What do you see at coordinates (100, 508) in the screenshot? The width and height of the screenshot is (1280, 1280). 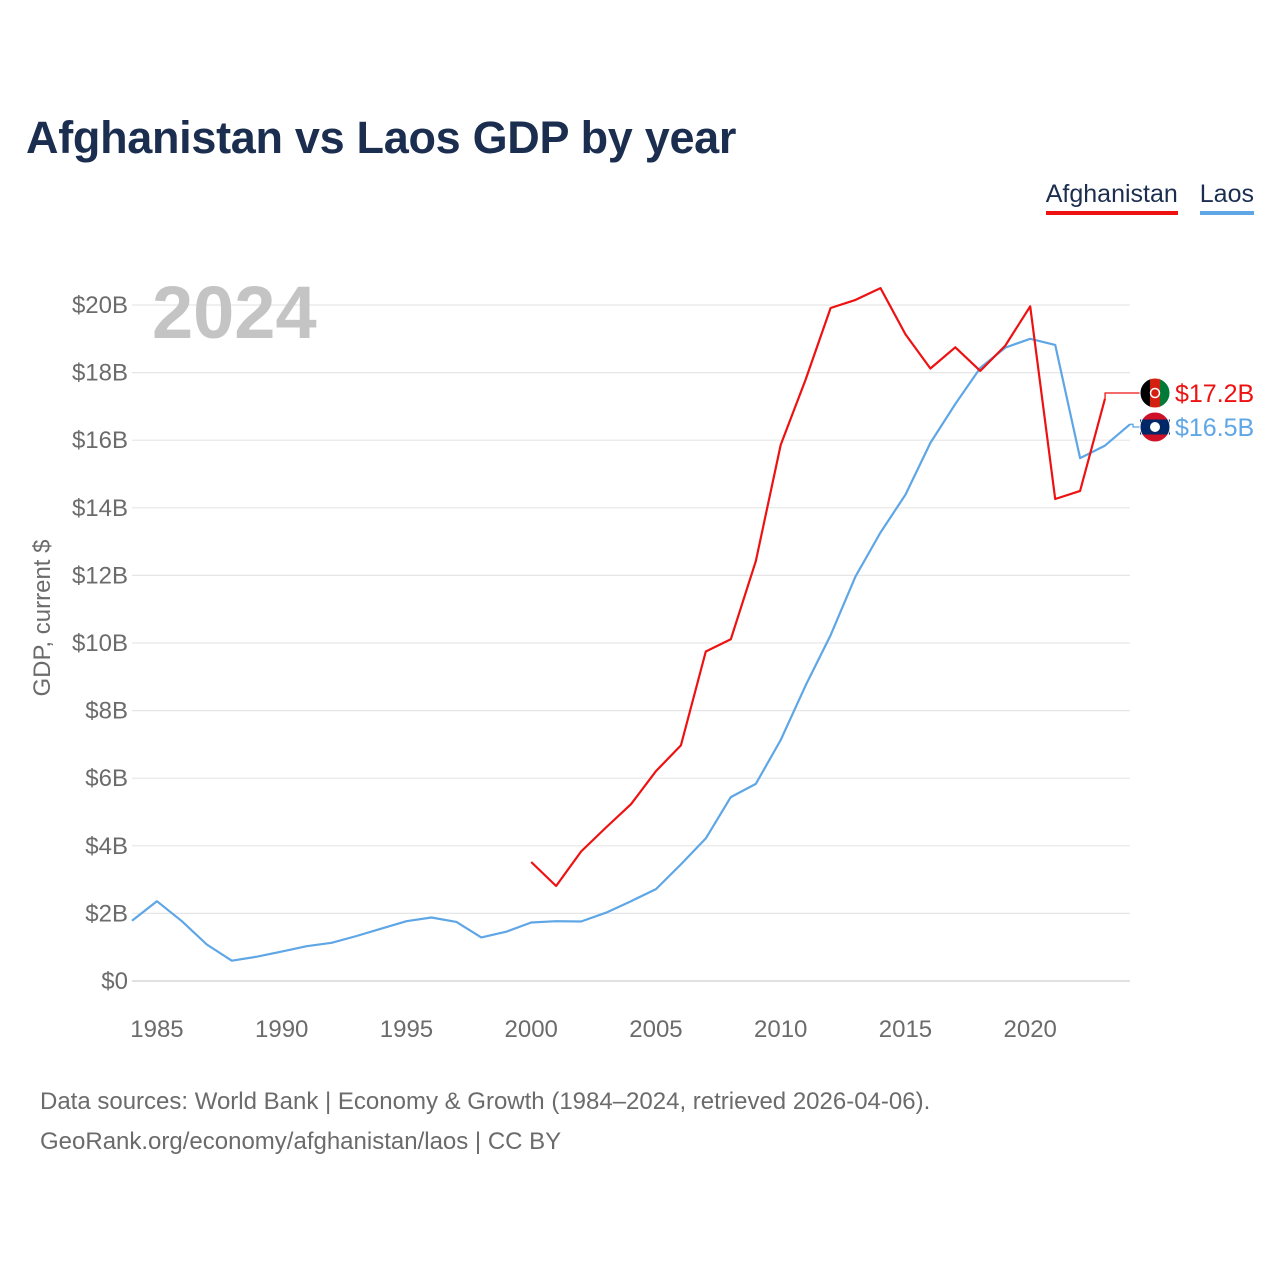 I see `y-tick-label: $14B` at bounding box center [100, 508].